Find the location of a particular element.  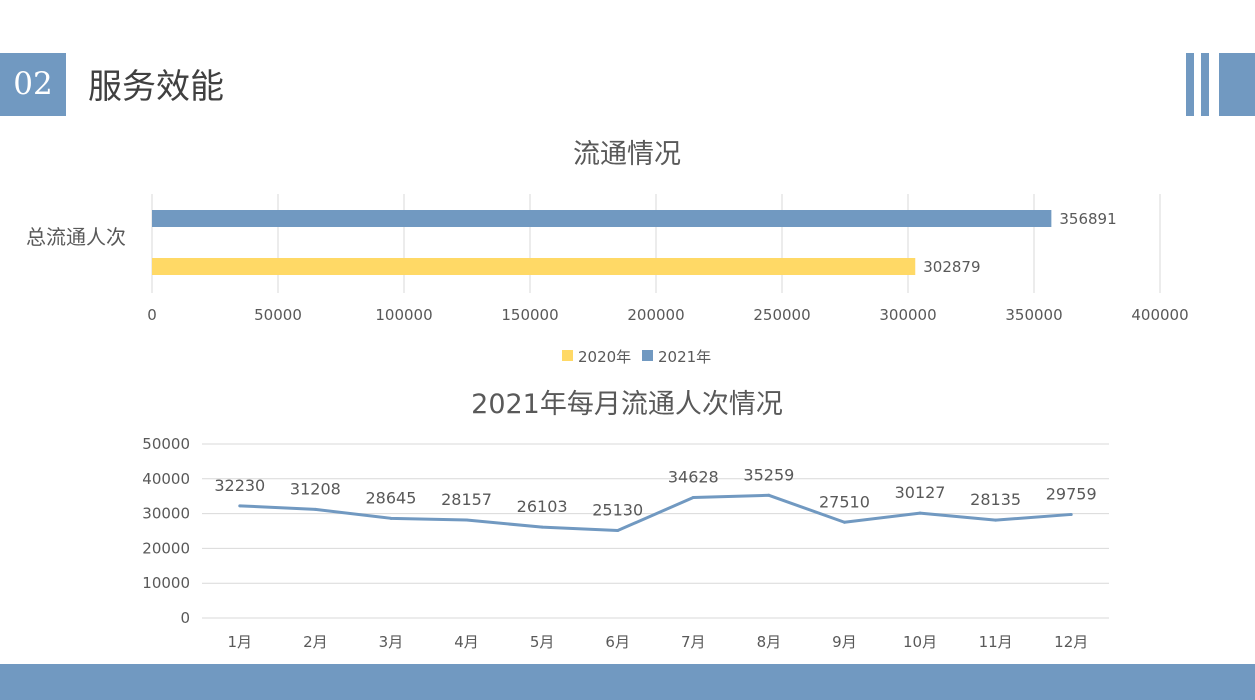

bar-x-tick-label: 250000 is located at coordinates (781, 315).